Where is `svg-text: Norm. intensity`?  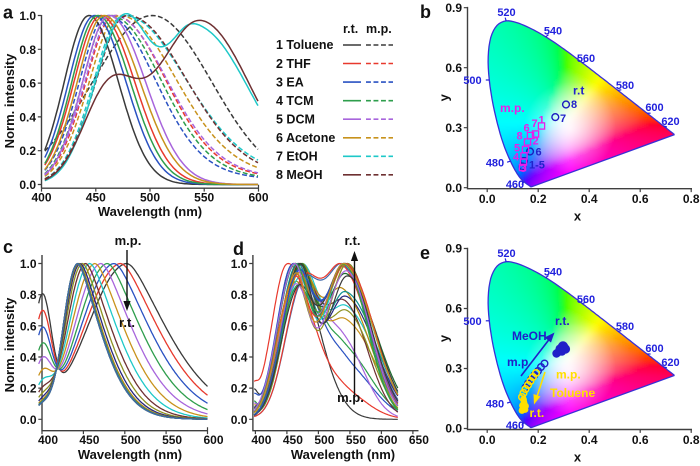
svg-text: Norm. intensity is located at coordinates (9, 344).